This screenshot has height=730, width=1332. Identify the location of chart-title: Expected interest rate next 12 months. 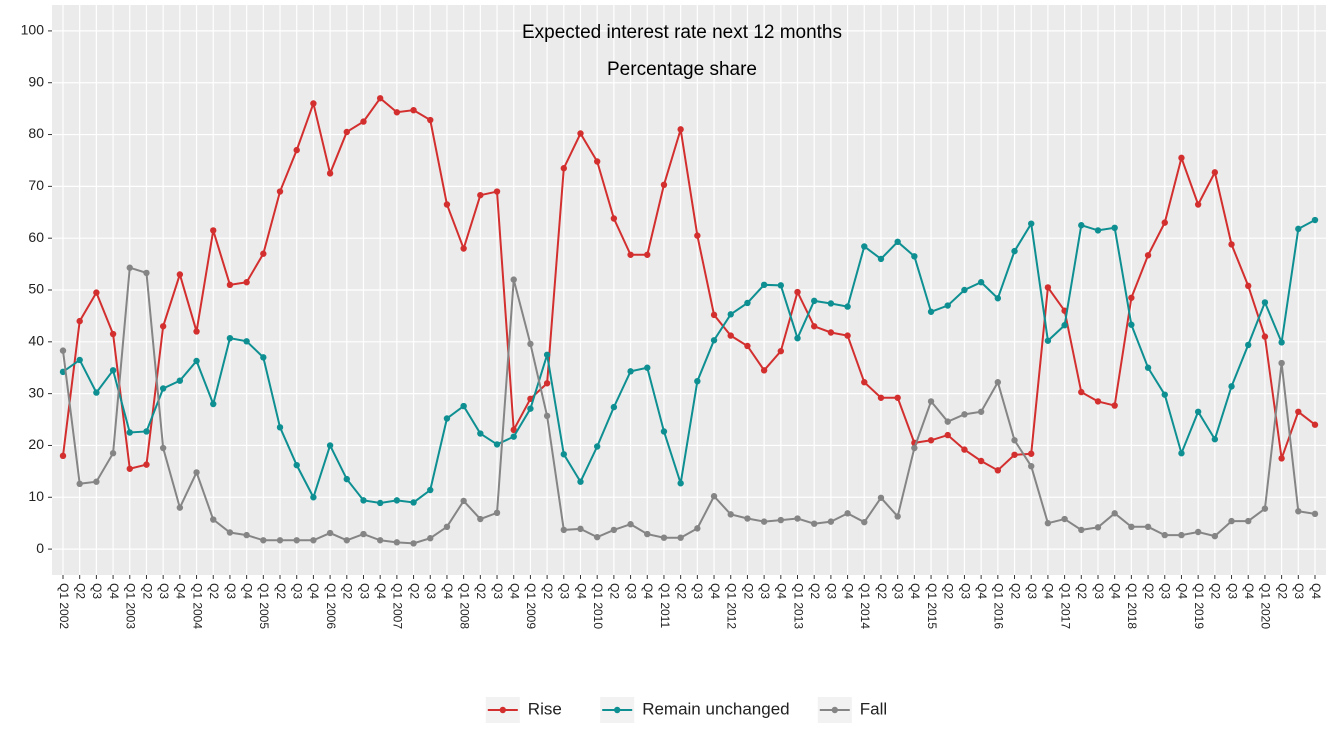
(682, 32).